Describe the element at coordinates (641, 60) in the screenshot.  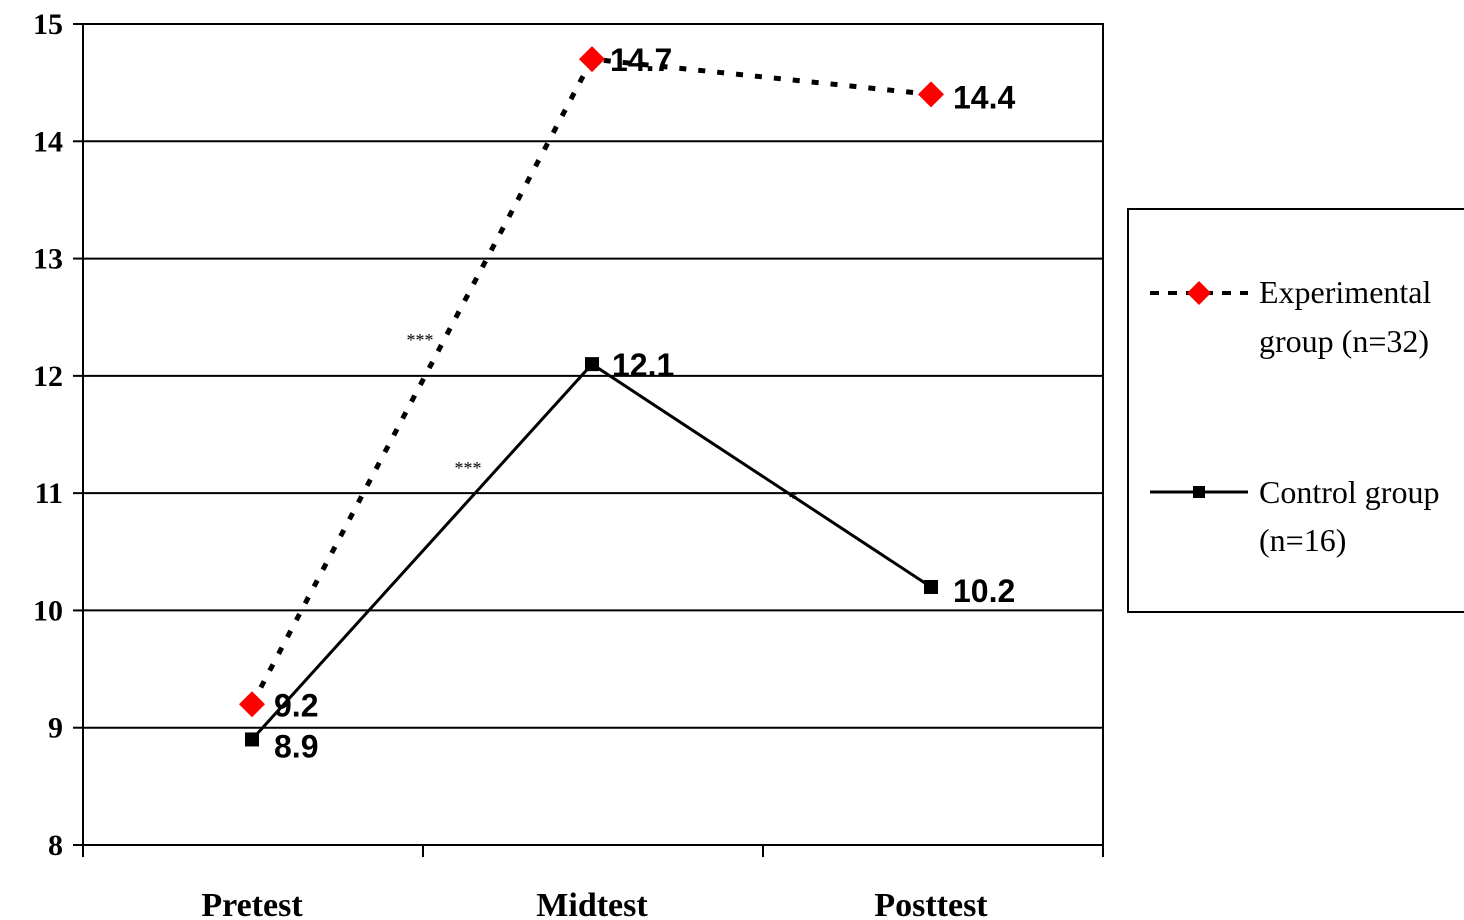
I see `data-label: 14.7` at that location.